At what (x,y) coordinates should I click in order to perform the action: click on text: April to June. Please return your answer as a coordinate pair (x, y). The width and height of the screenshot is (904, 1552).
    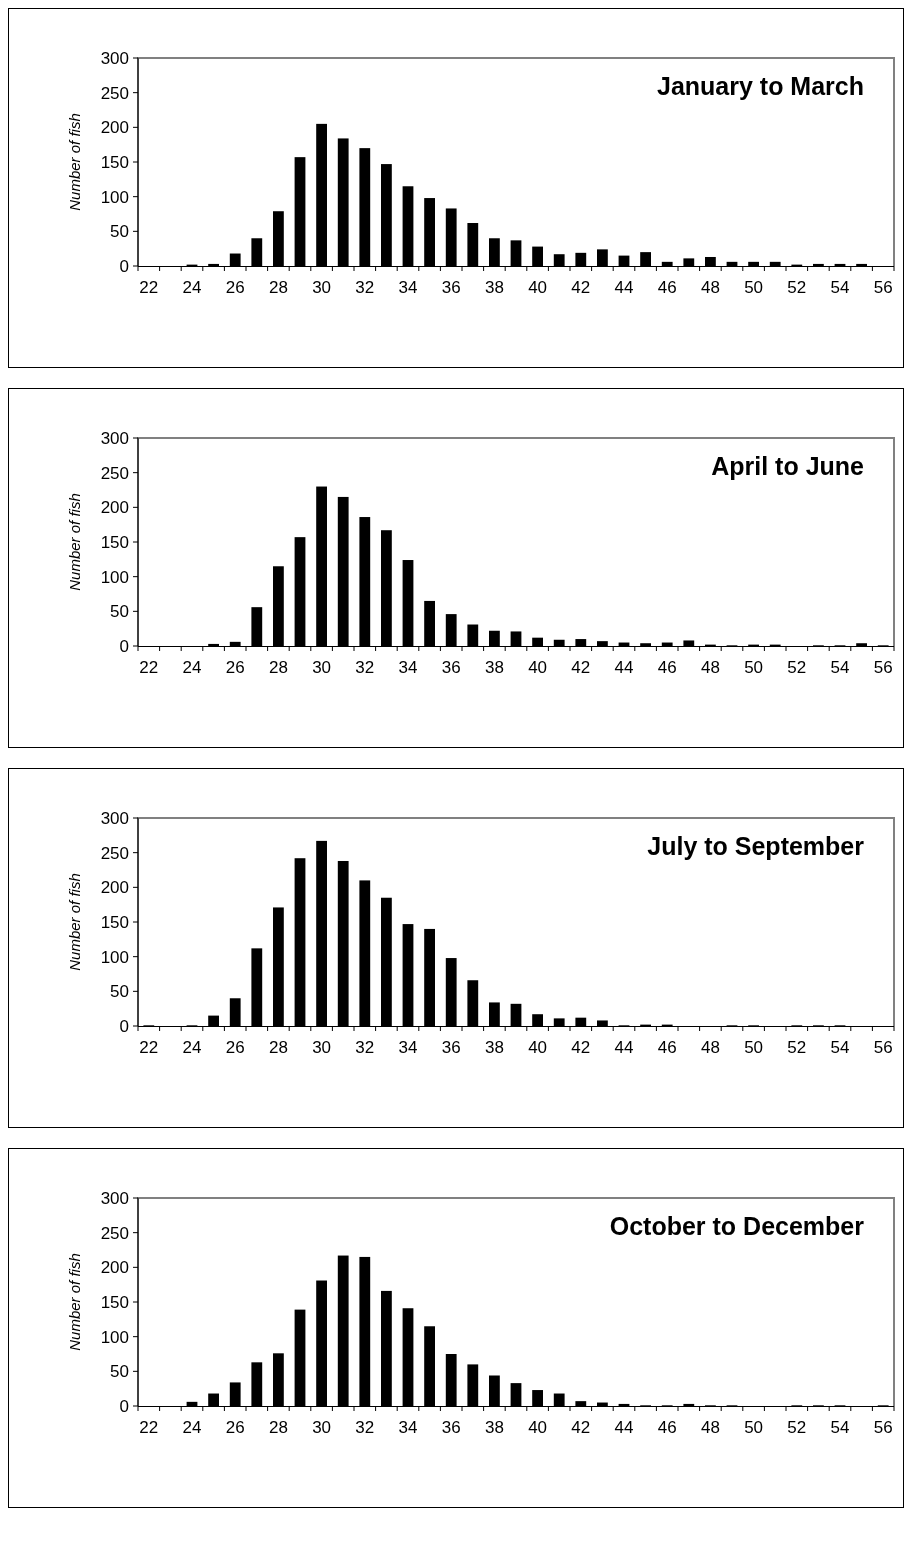
    Looking at the image, I should click on (788, 466).